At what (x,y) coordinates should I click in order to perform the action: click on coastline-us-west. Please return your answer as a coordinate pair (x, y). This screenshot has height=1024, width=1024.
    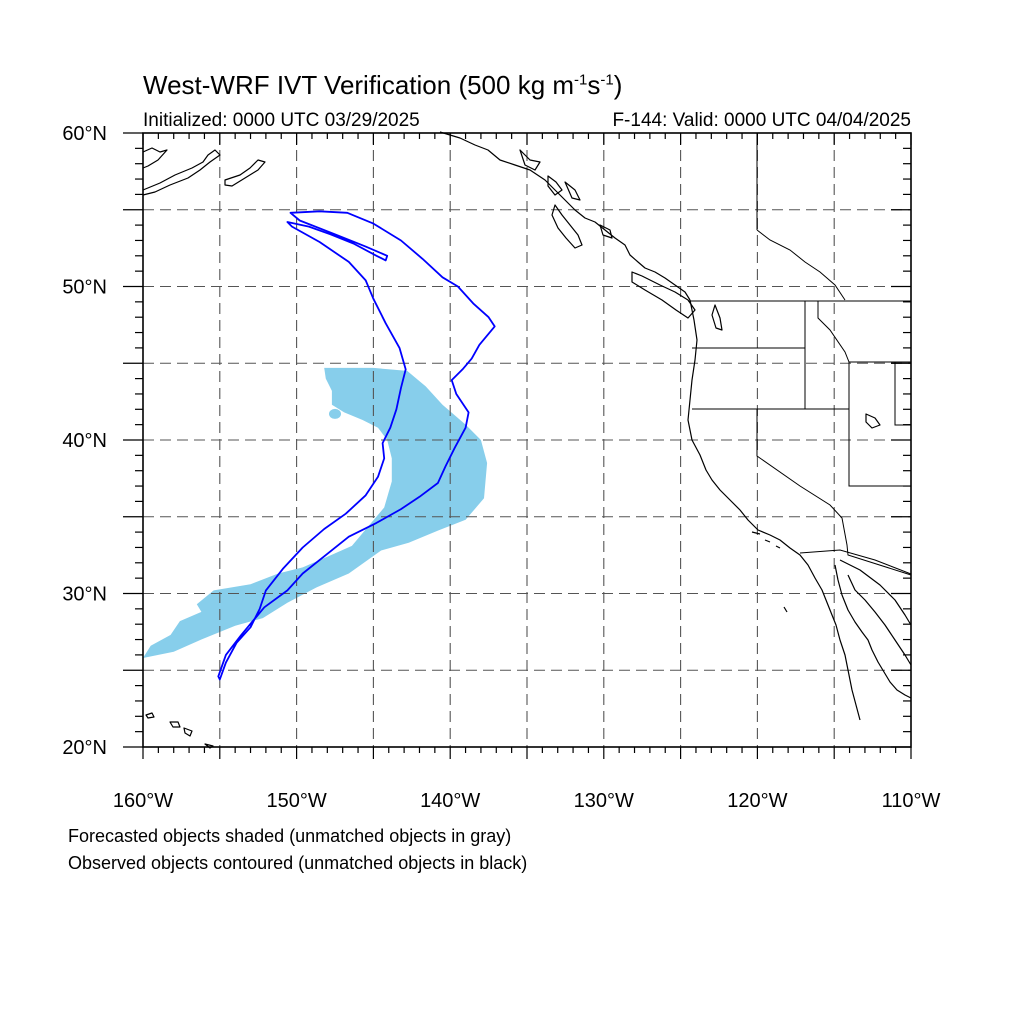
    Looking at the image, I should click on (799, 510).